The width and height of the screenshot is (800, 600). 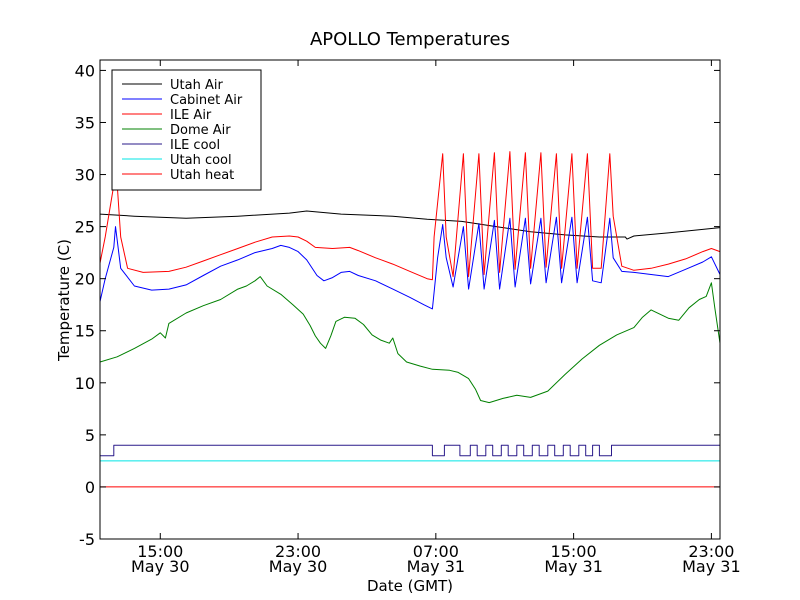 I want to click on y-tick-label: 20, so click(x=85, y=279).